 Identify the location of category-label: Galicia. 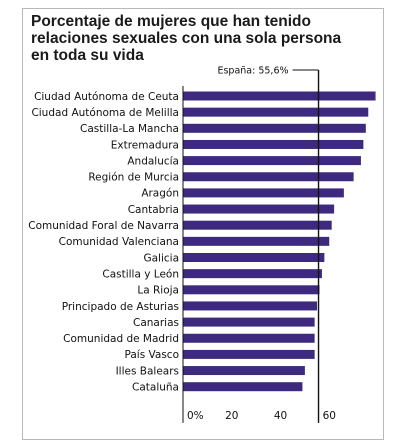
(161, 258).